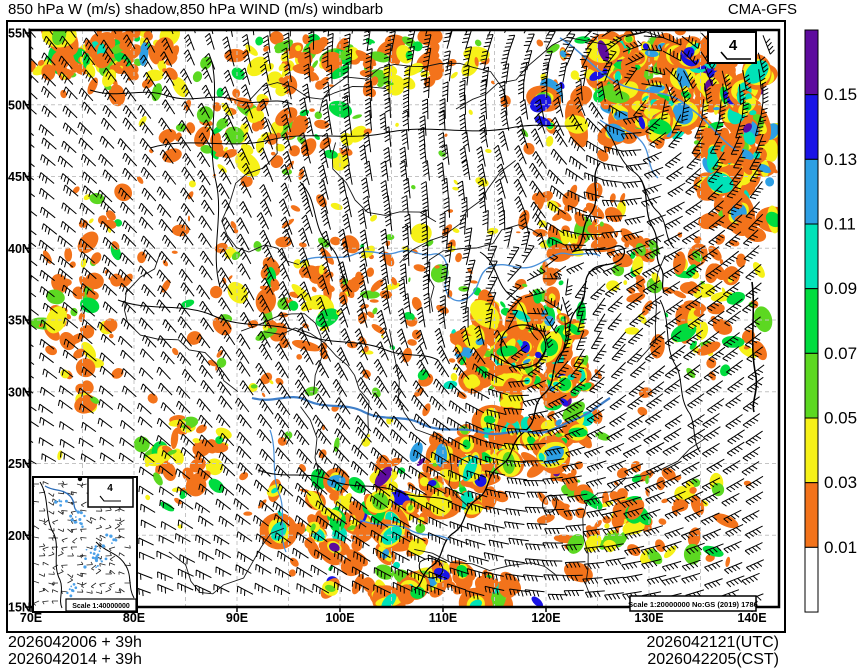 Image resolution: width=860 pixels, height=668 pixels. Describe the element at coordinates (840, 353) in the screenshot. I see `colorbar-tick-label: 0.07` at that location.